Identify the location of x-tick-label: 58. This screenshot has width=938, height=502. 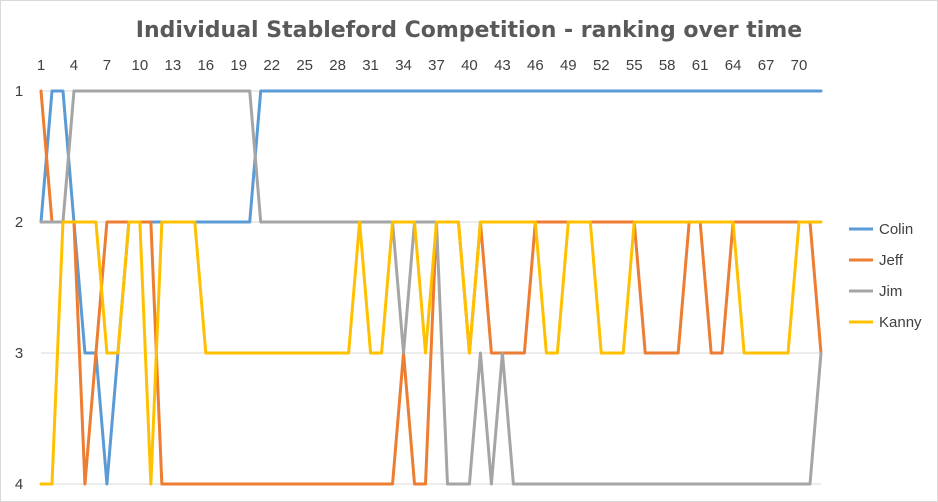
(667, 65).